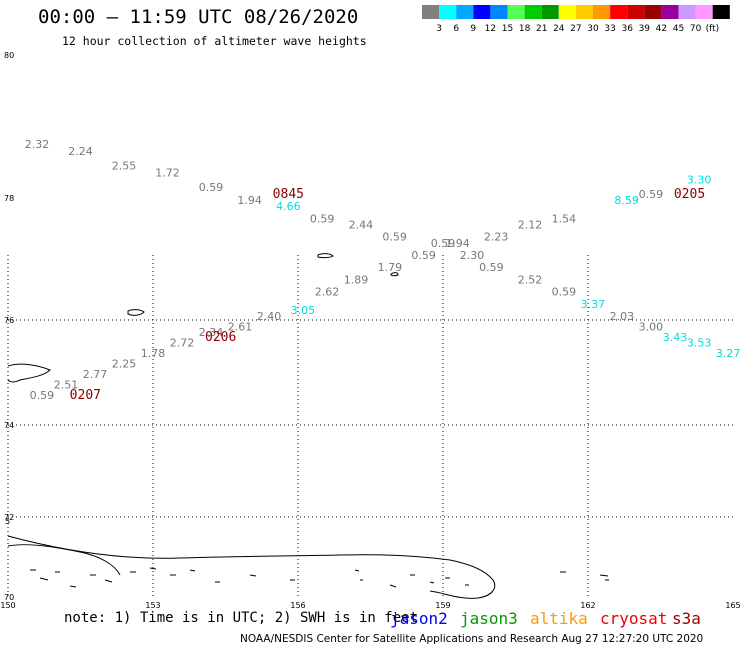 The image size is (740, 650). Describe the element at coordinates (7, 521) in the screenshot. I see `lat-tick-label-extra: 5` at that location.